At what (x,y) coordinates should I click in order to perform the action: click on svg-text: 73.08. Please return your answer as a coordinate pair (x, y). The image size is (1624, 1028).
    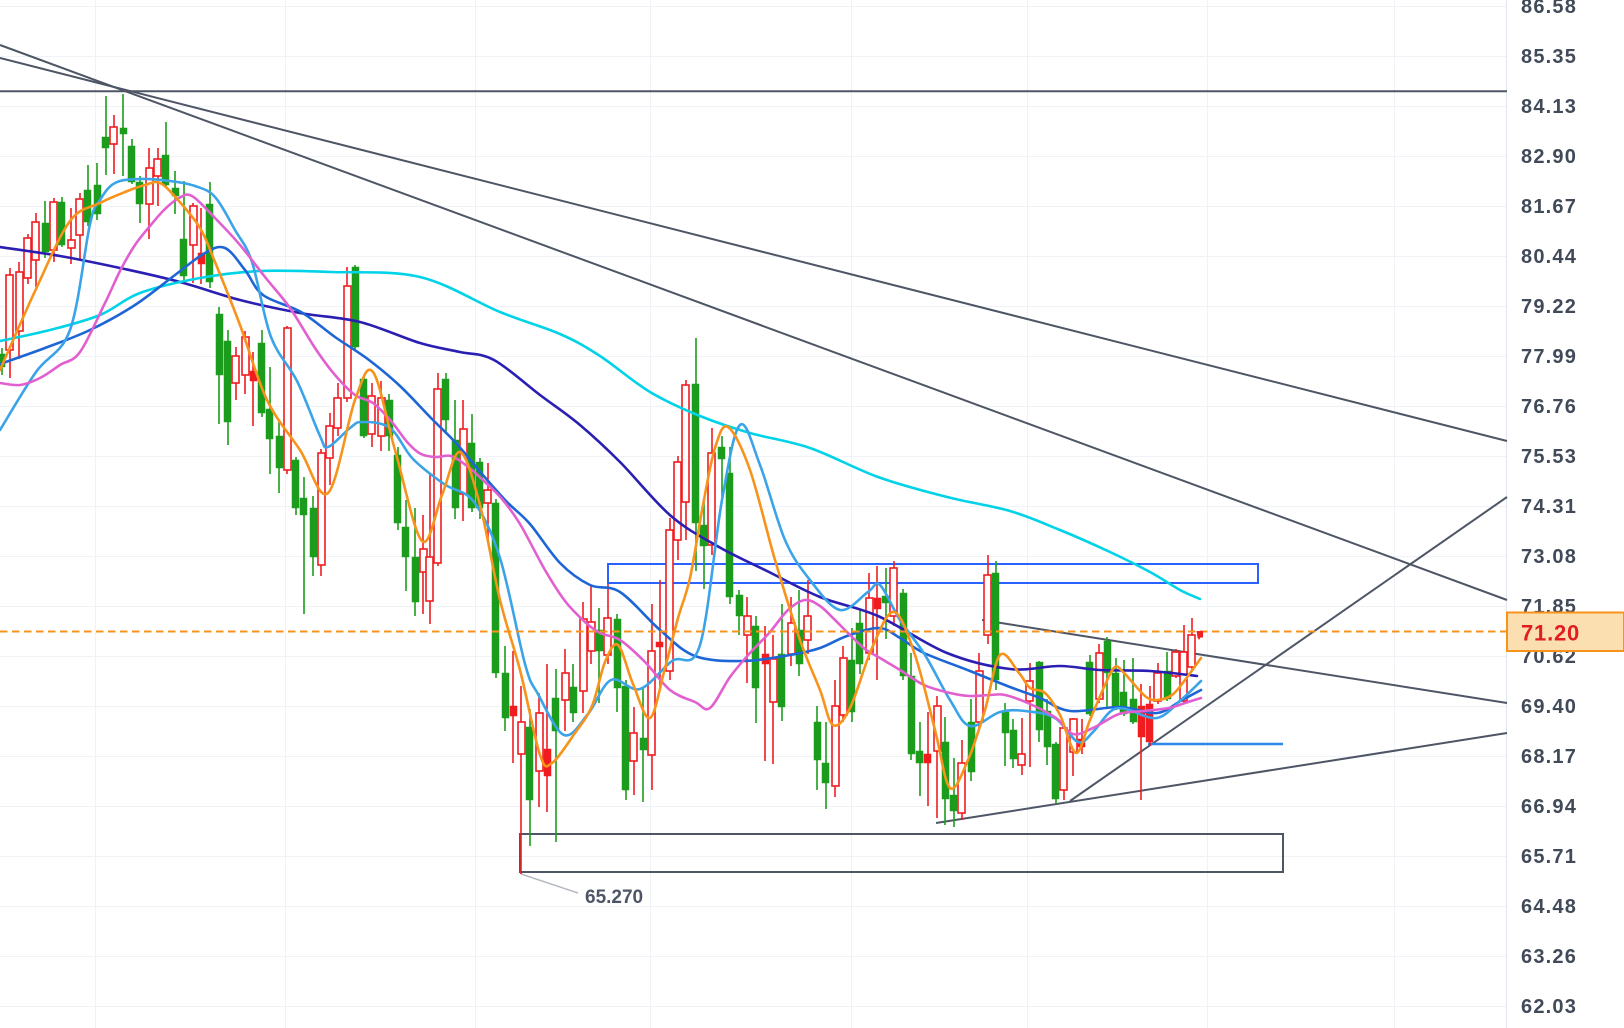
    Looking at the image, I should click on (1549, 557).